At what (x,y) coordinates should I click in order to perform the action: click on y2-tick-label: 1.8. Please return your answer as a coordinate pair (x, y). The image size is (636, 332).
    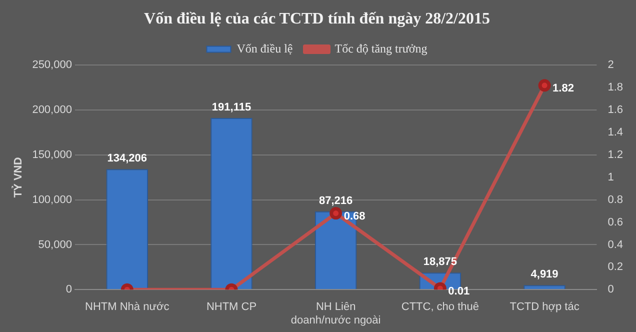
    Looking at the image, I should click on (616, 88).